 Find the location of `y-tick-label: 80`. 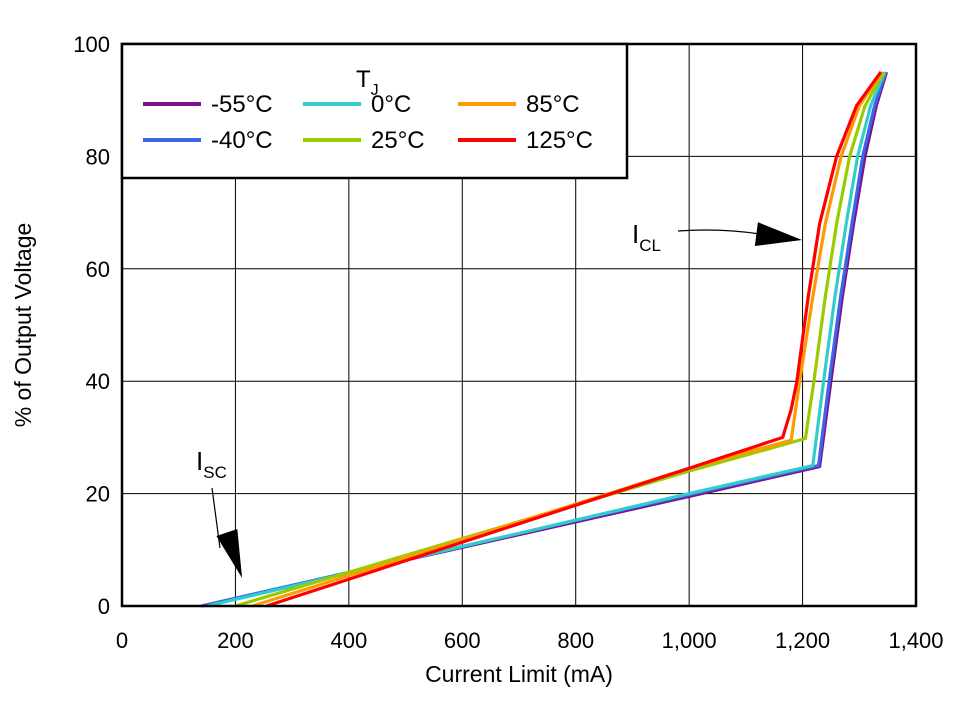

y-tick-label: 80 is located at coordinates (98, 156).